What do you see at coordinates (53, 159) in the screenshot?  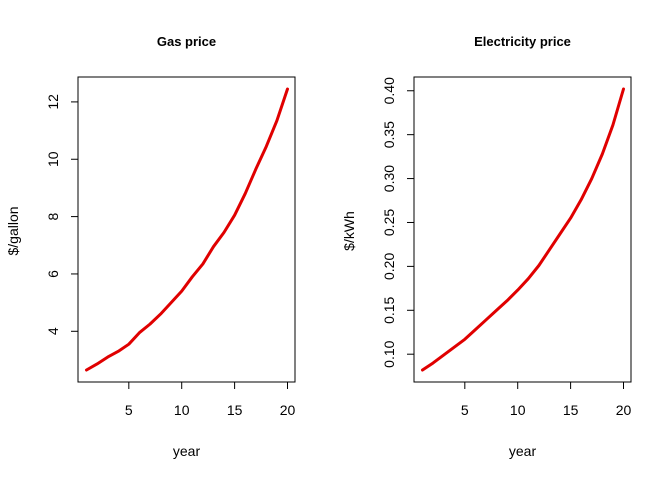 I see `y-tick-label: 10` at bounding box center [53, 159].